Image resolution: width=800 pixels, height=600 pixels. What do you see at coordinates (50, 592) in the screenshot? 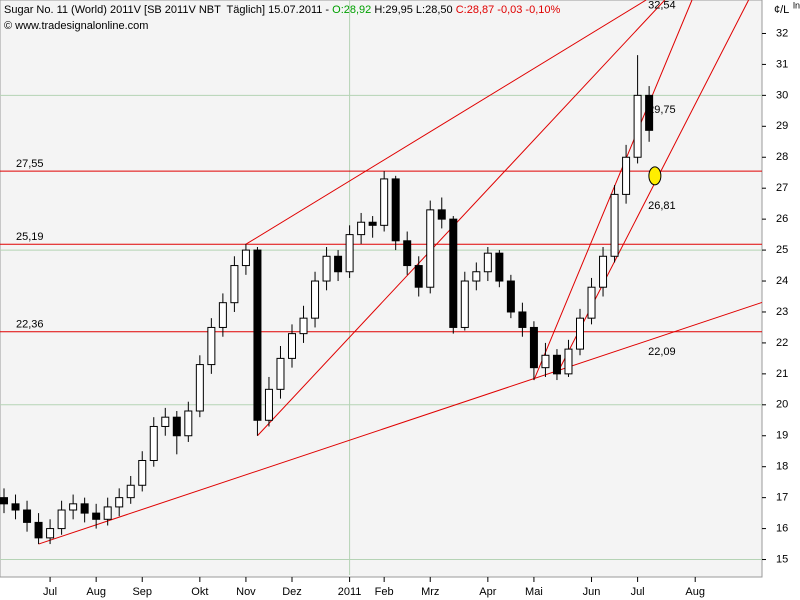
I see `x-tick-label: Jul` at bounding box center [50, 592].